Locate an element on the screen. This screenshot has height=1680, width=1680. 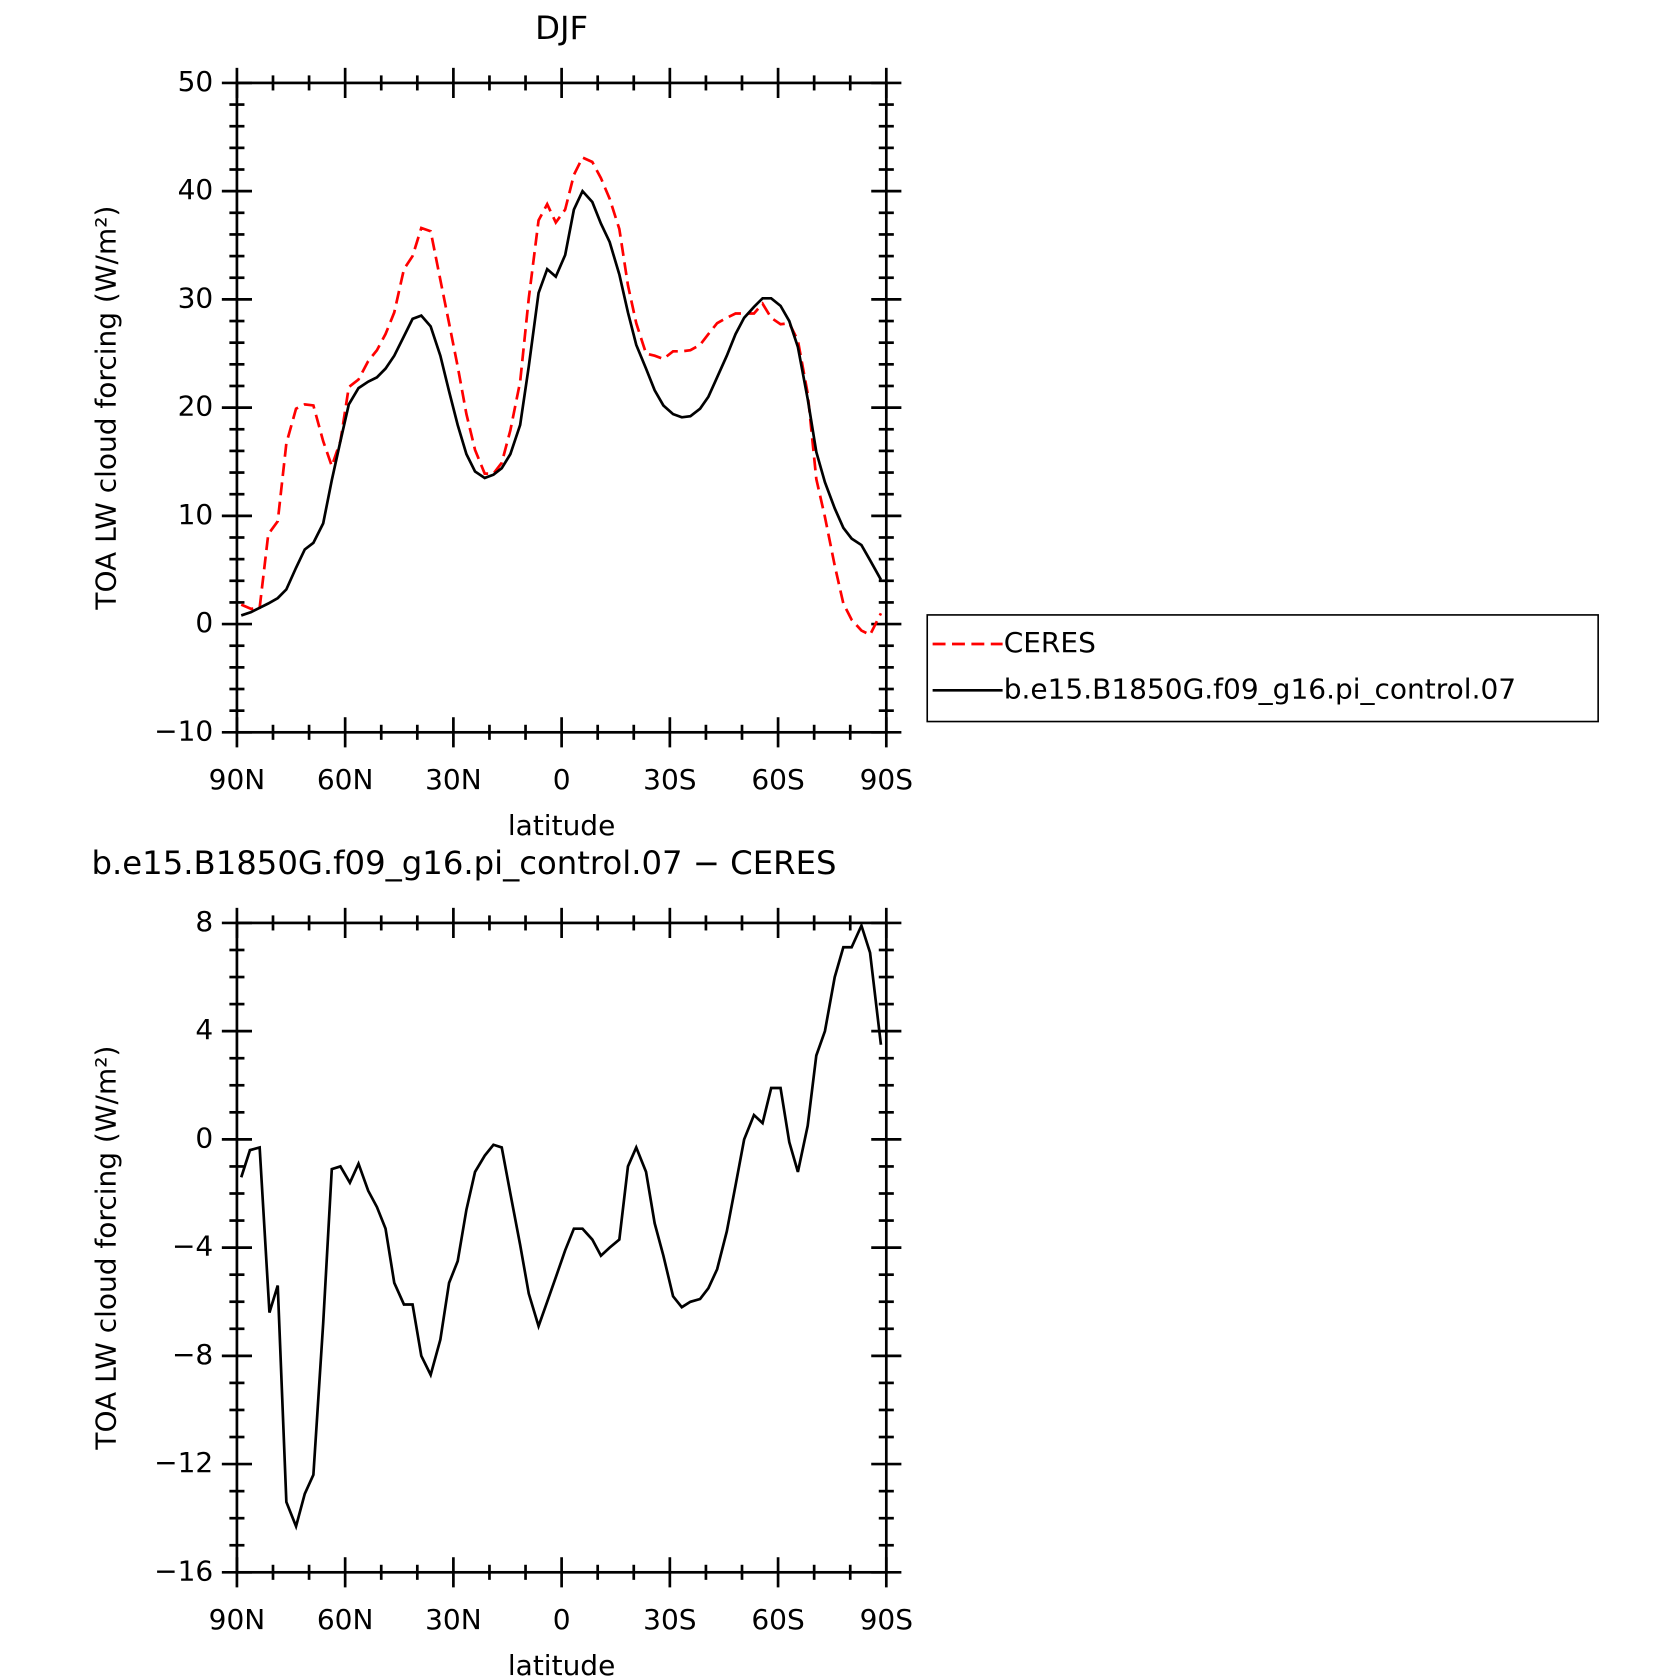
chart-title: DJF is located at coordinates (561, 28).